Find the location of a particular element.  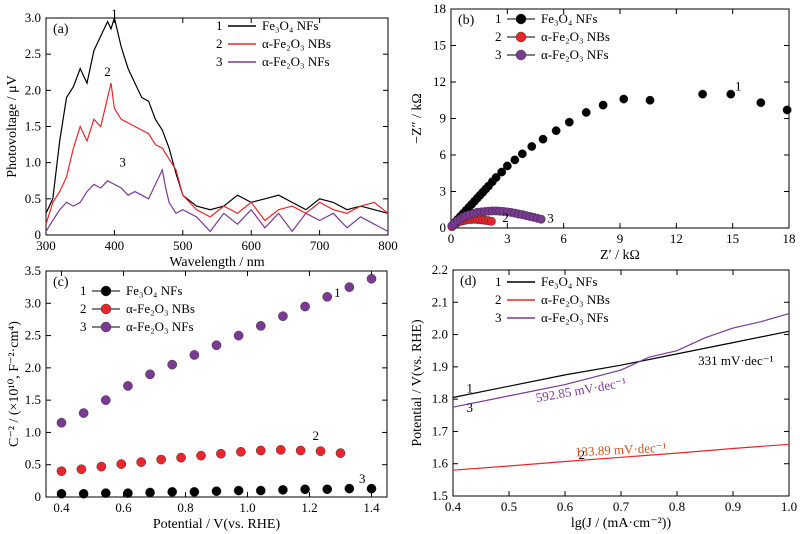

x-tick-label: 0.9 is located at coordinates (733, 506).